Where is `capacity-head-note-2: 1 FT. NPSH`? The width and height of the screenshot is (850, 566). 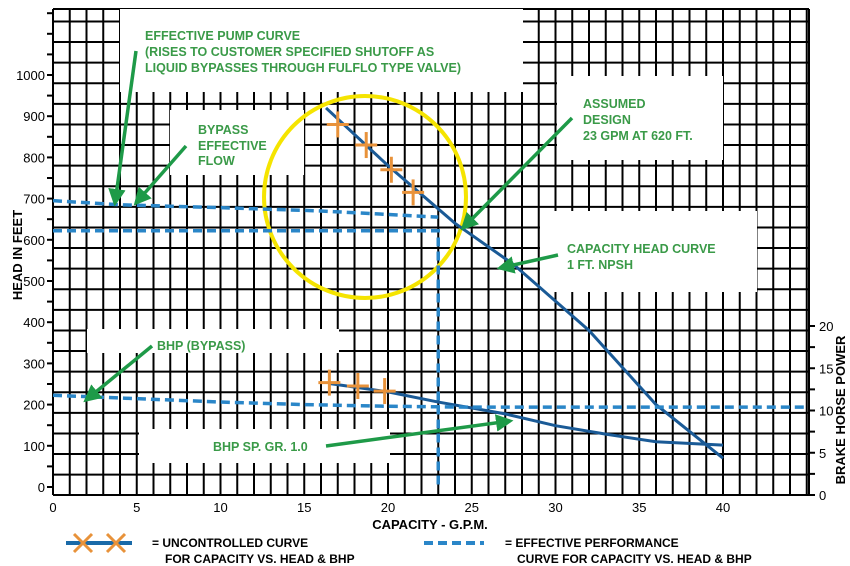 capacity-head-note-2: 1 FT. NPSH is located at coordinates (600, 265).